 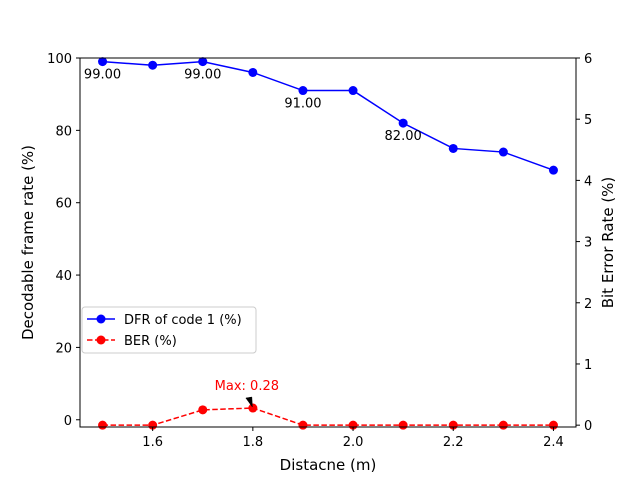 What do you see at coordinates (183, 320) in the screenshot?
I see `legend-label-1: DFR of code 1 (%)` at bounding box center [183, 320].